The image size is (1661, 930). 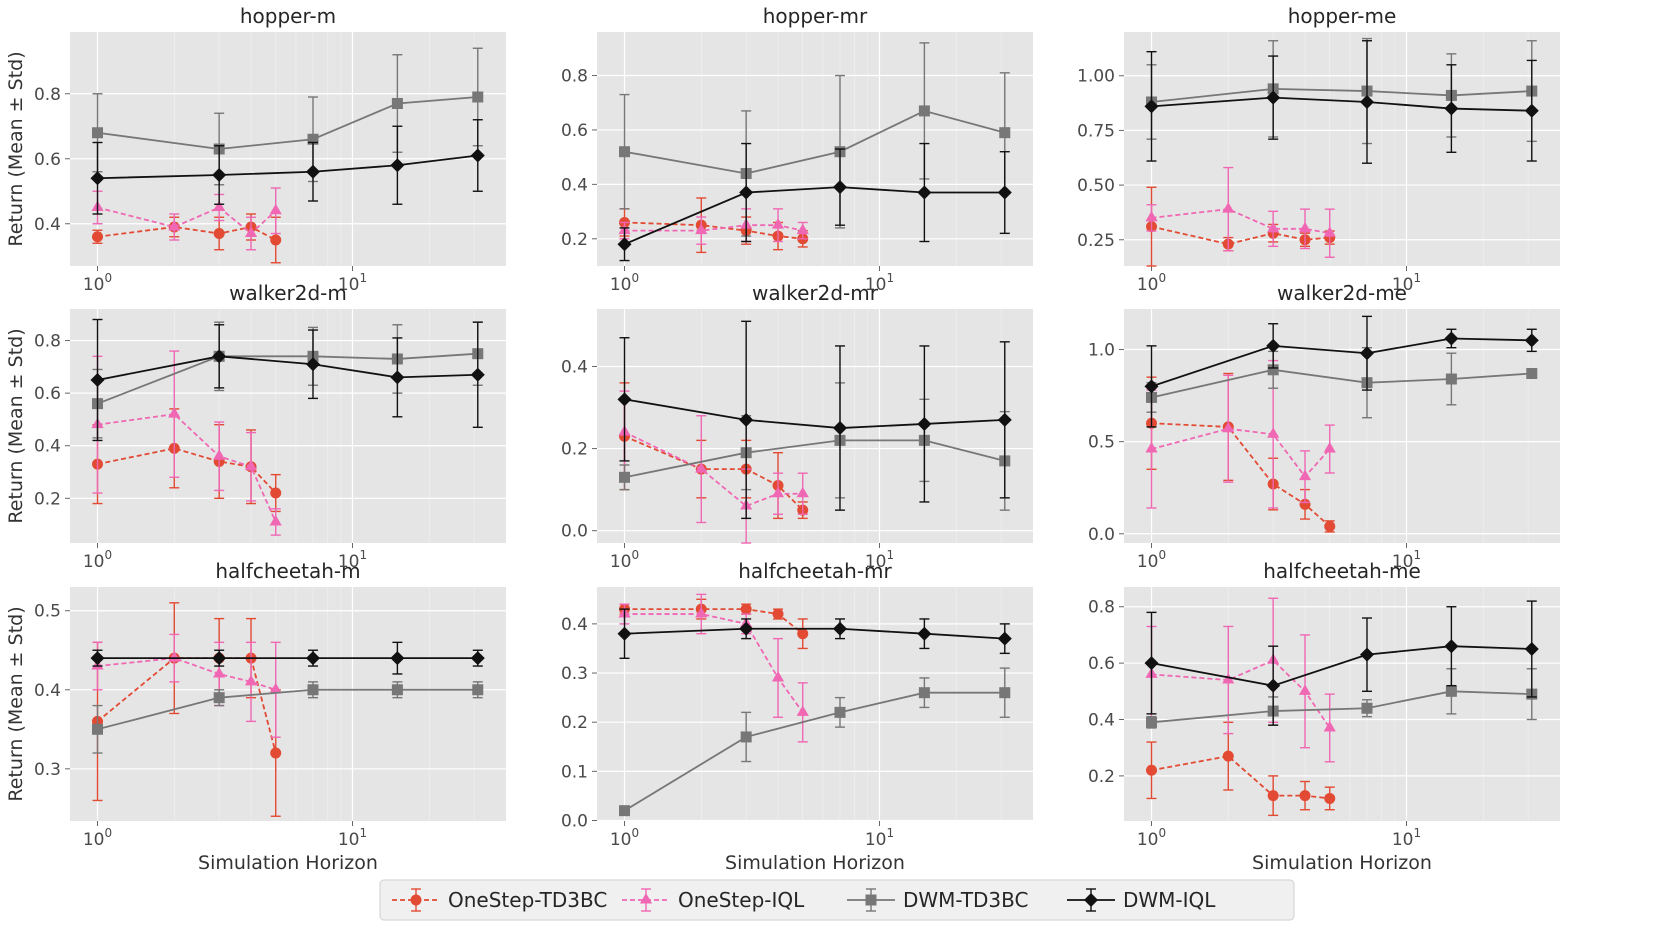 What do you see at coordinates (287, 571) in the screenshot?
I see `panel-title: halfcheetah-m` at bounding box center [287, 571].